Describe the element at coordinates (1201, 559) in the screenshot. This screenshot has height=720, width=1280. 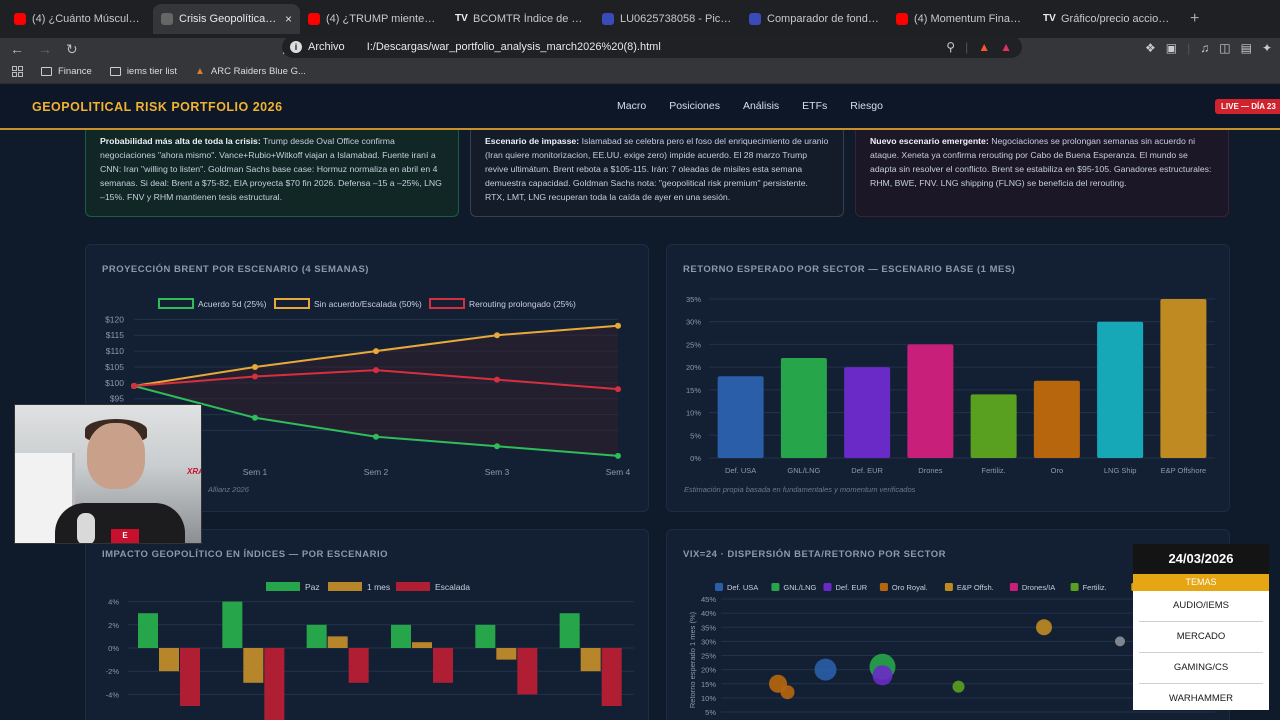
I see `overlay-date: 24/03/2026` at that location.